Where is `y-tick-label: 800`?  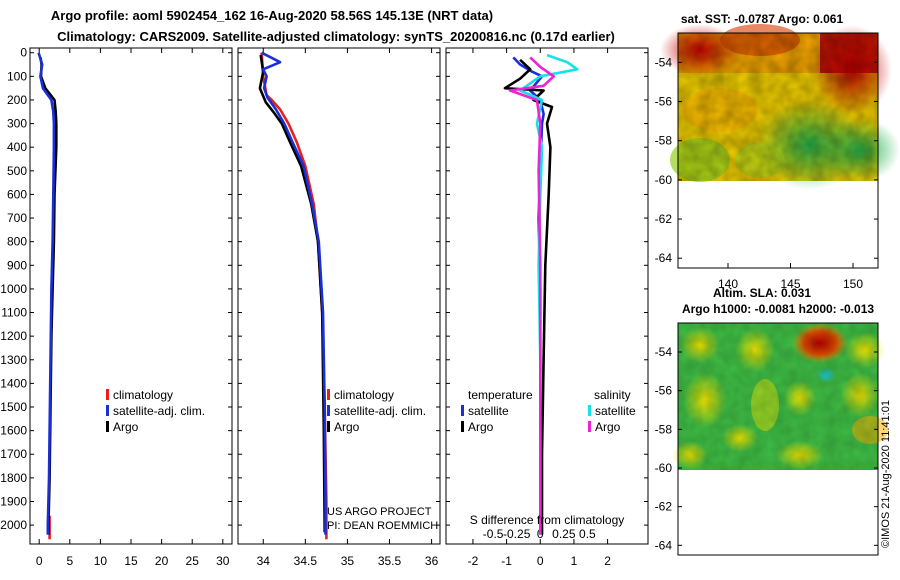 y-tick-label: 800 is located at coordinates (17, 242).